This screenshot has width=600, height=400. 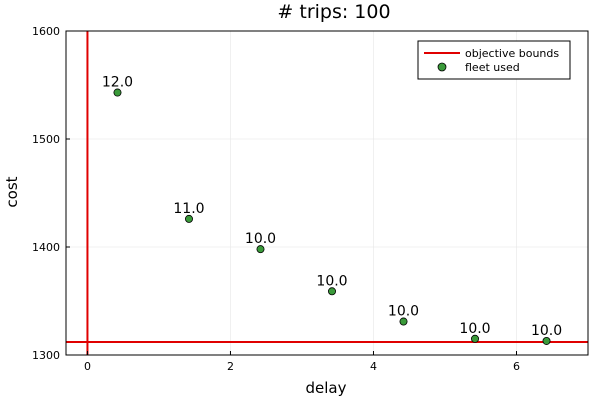 I want to click on legend-fleet-label: fleet used, so click(x=492, y=67).